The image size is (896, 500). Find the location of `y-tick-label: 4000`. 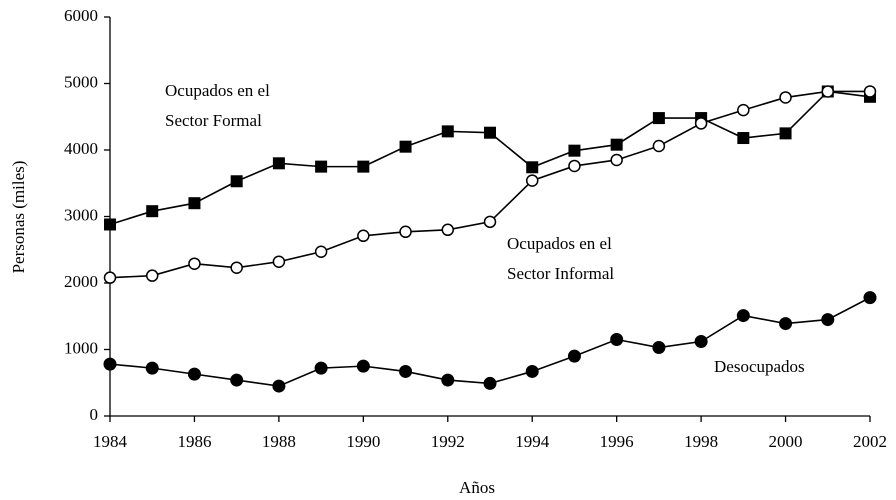

y-tick-label: 4000 is located at coordinates (81, 148).